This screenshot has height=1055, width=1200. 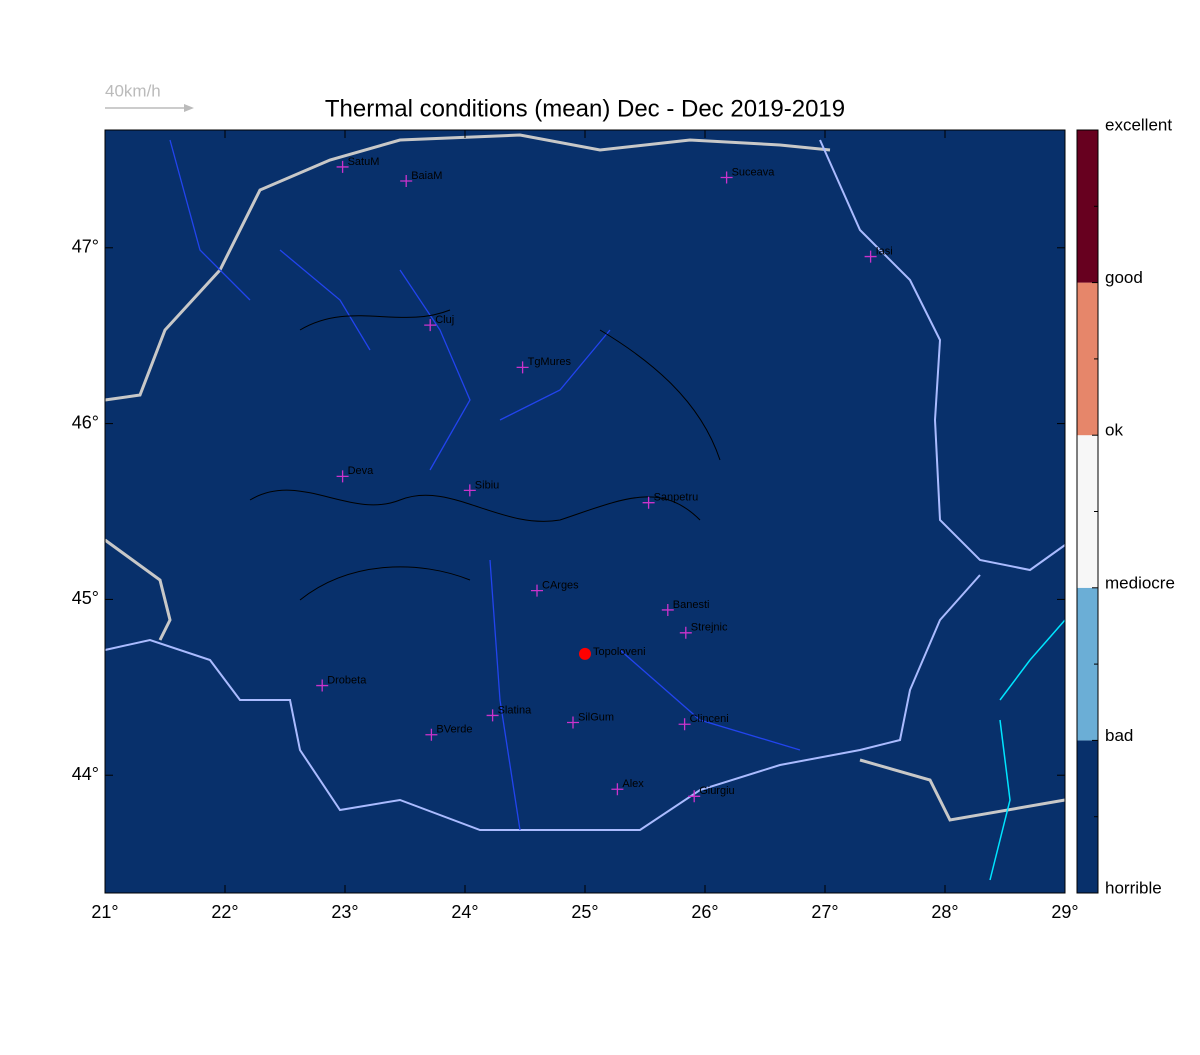 What do you see at coordinates (560, 586) in the screenshot?
I see `city-label: CArges` at bounding box center [560, 586].